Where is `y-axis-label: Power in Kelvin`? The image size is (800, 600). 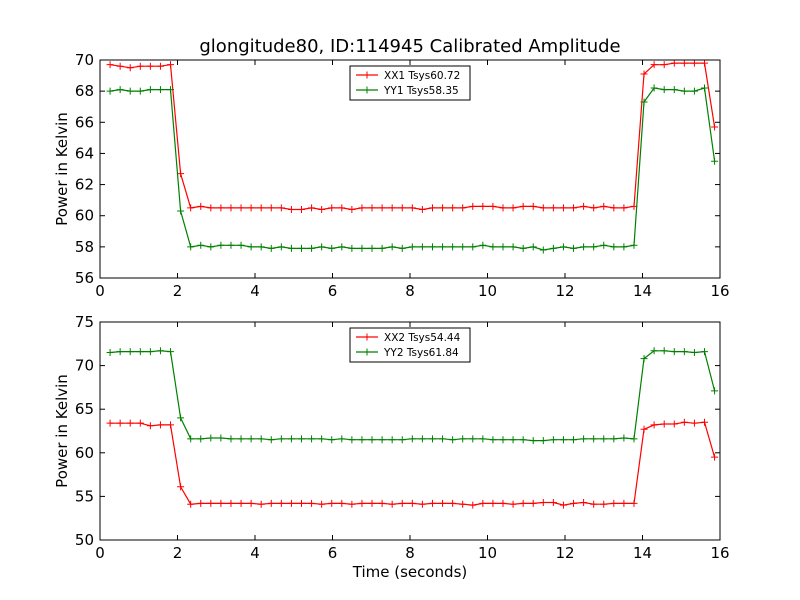
y-axis-label: Power in Kelvin is located at coordinates (62, 169).